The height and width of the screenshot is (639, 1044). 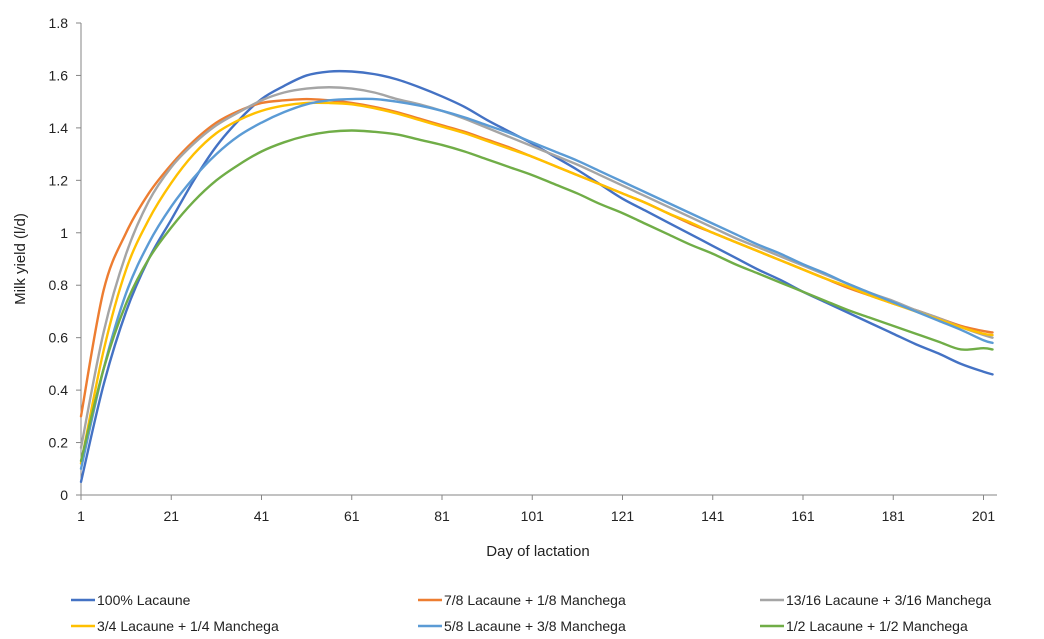 I want to click on x-axis-ticks: 1 21 41 61 81 101 121 141 161 181 201, so click(x=536, y=509).